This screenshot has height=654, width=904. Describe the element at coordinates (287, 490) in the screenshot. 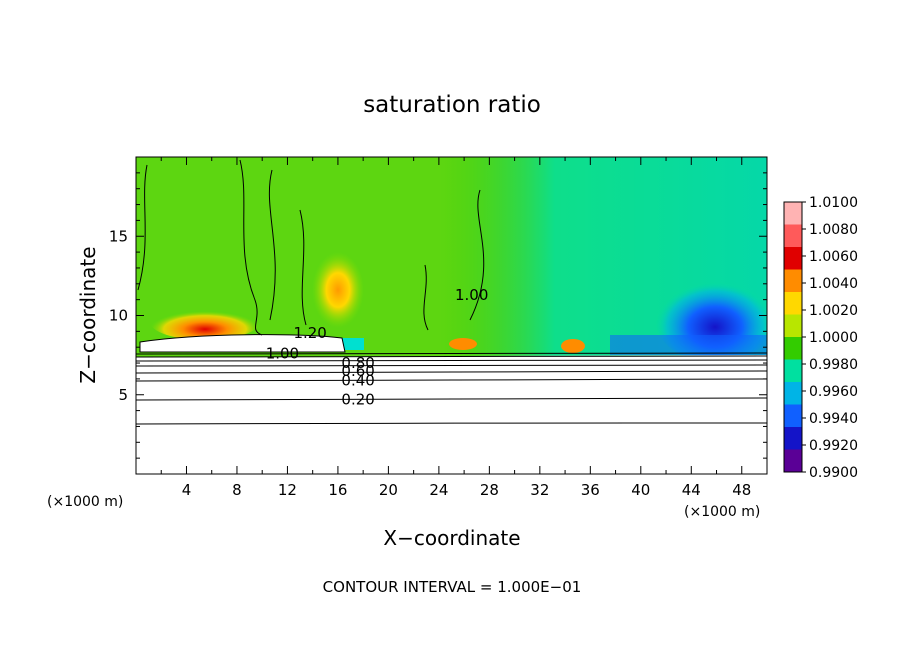

I see `x-tick-label: 12` at that location.